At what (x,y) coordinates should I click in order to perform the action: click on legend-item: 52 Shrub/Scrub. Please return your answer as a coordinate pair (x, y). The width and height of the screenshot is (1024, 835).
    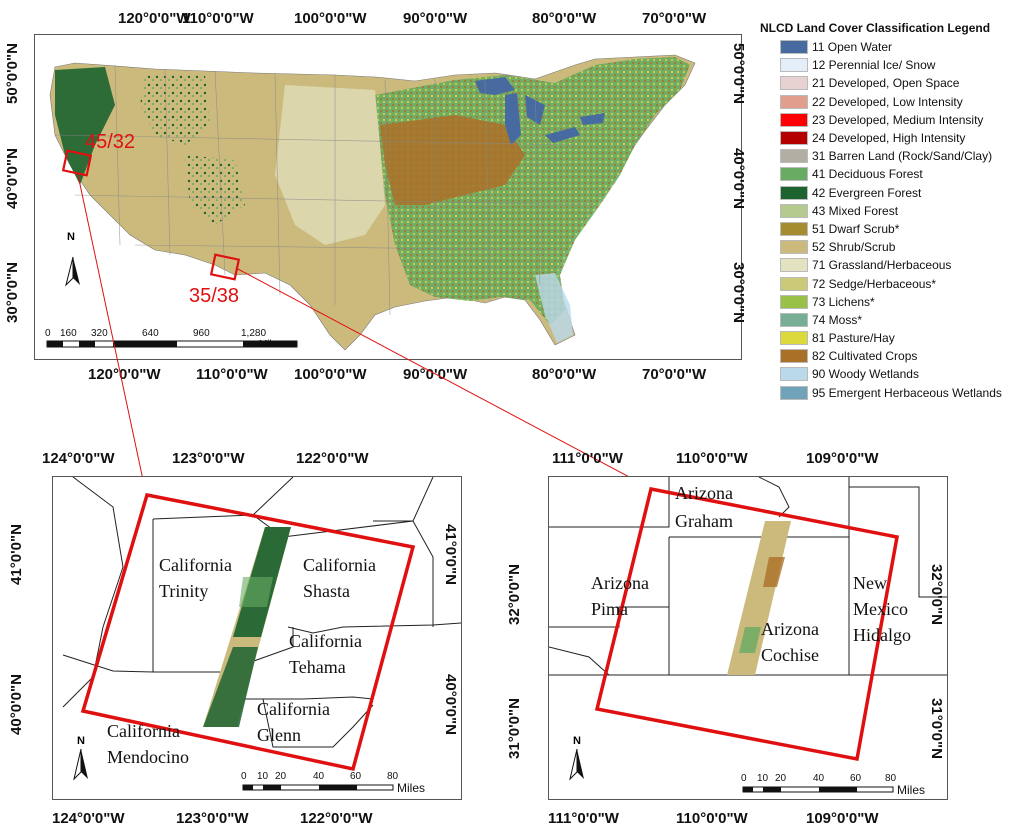
    Looking at the image, I should click on (891, 247).